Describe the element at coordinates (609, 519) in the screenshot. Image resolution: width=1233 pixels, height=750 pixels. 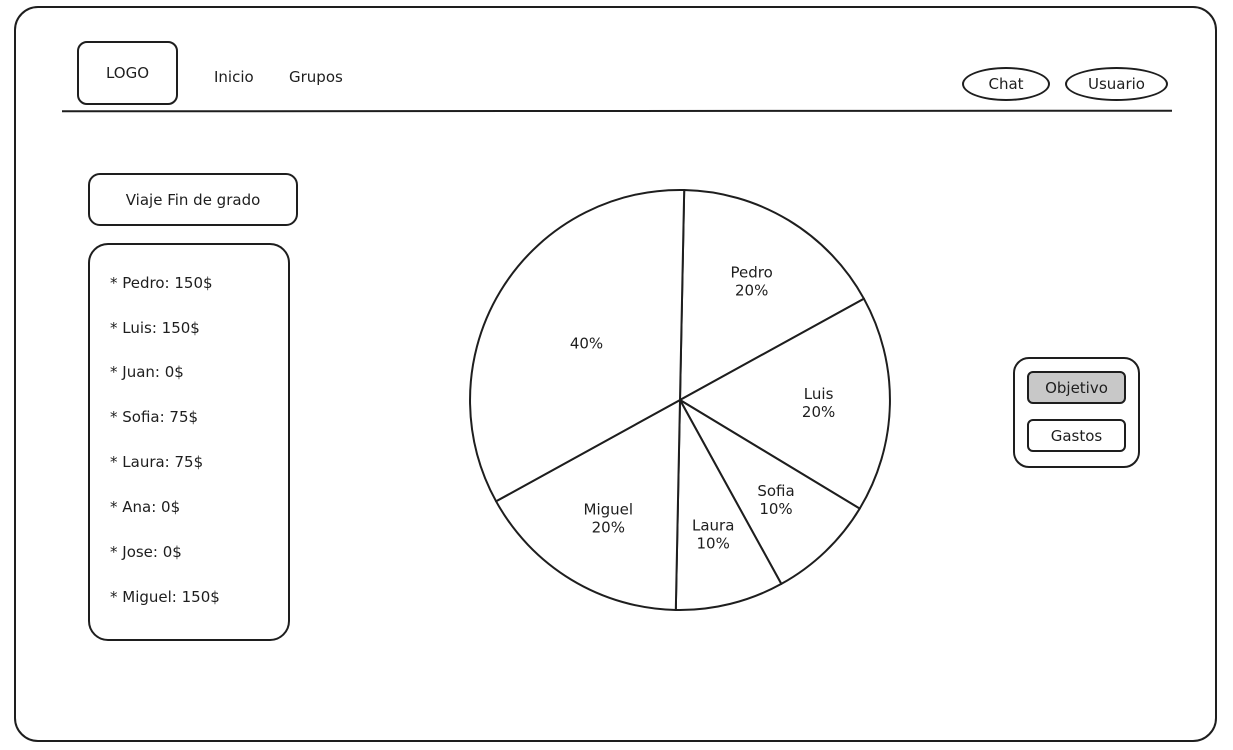
I see `pie-slice-label: Miguel 20%` at that location.